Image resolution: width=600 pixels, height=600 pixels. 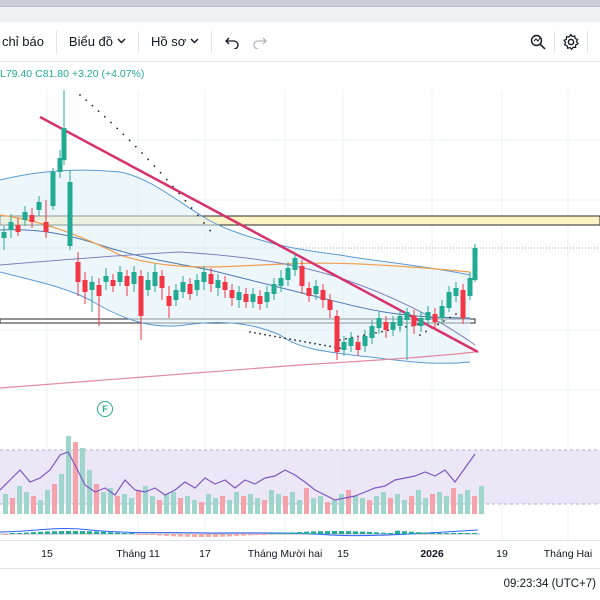 I want to click on ma-long-line, so click(x=238, y=370).